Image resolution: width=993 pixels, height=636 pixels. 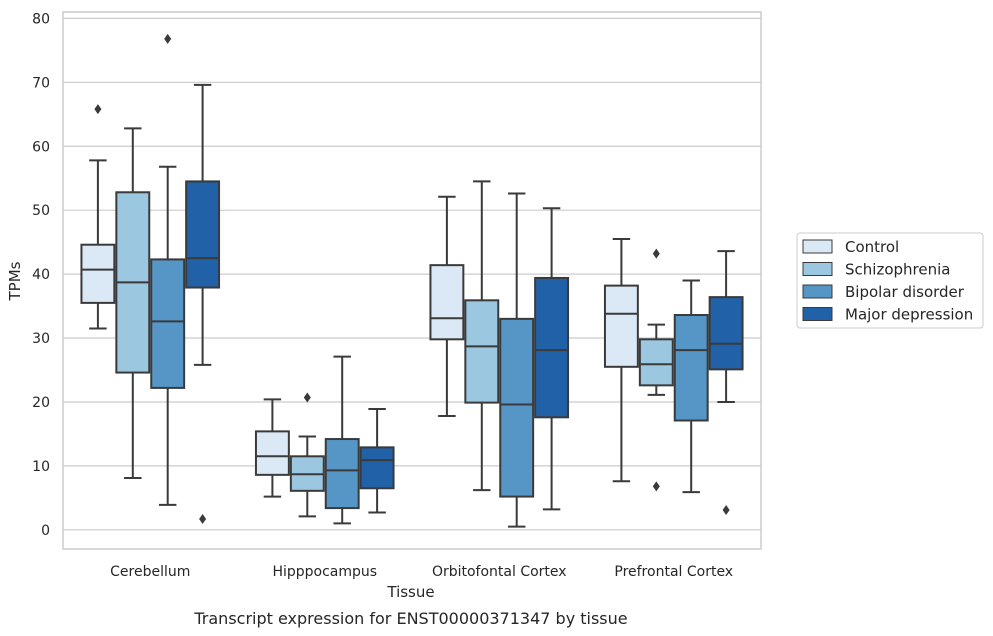 I want to click on y-tick-label: 80, so click(x=41, y=19).